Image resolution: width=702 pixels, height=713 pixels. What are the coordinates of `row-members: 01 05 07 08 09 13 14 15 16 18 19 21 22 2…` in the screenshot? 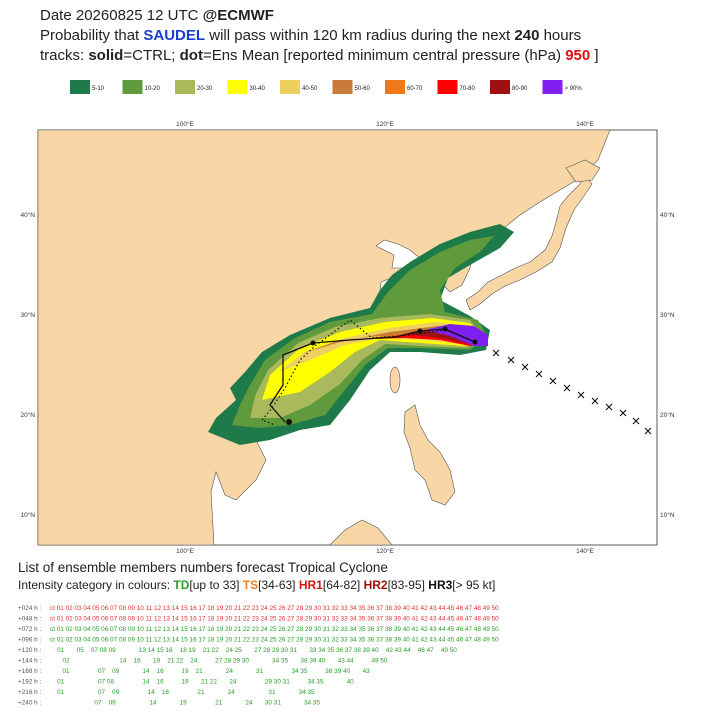 It's located at (253, 650).